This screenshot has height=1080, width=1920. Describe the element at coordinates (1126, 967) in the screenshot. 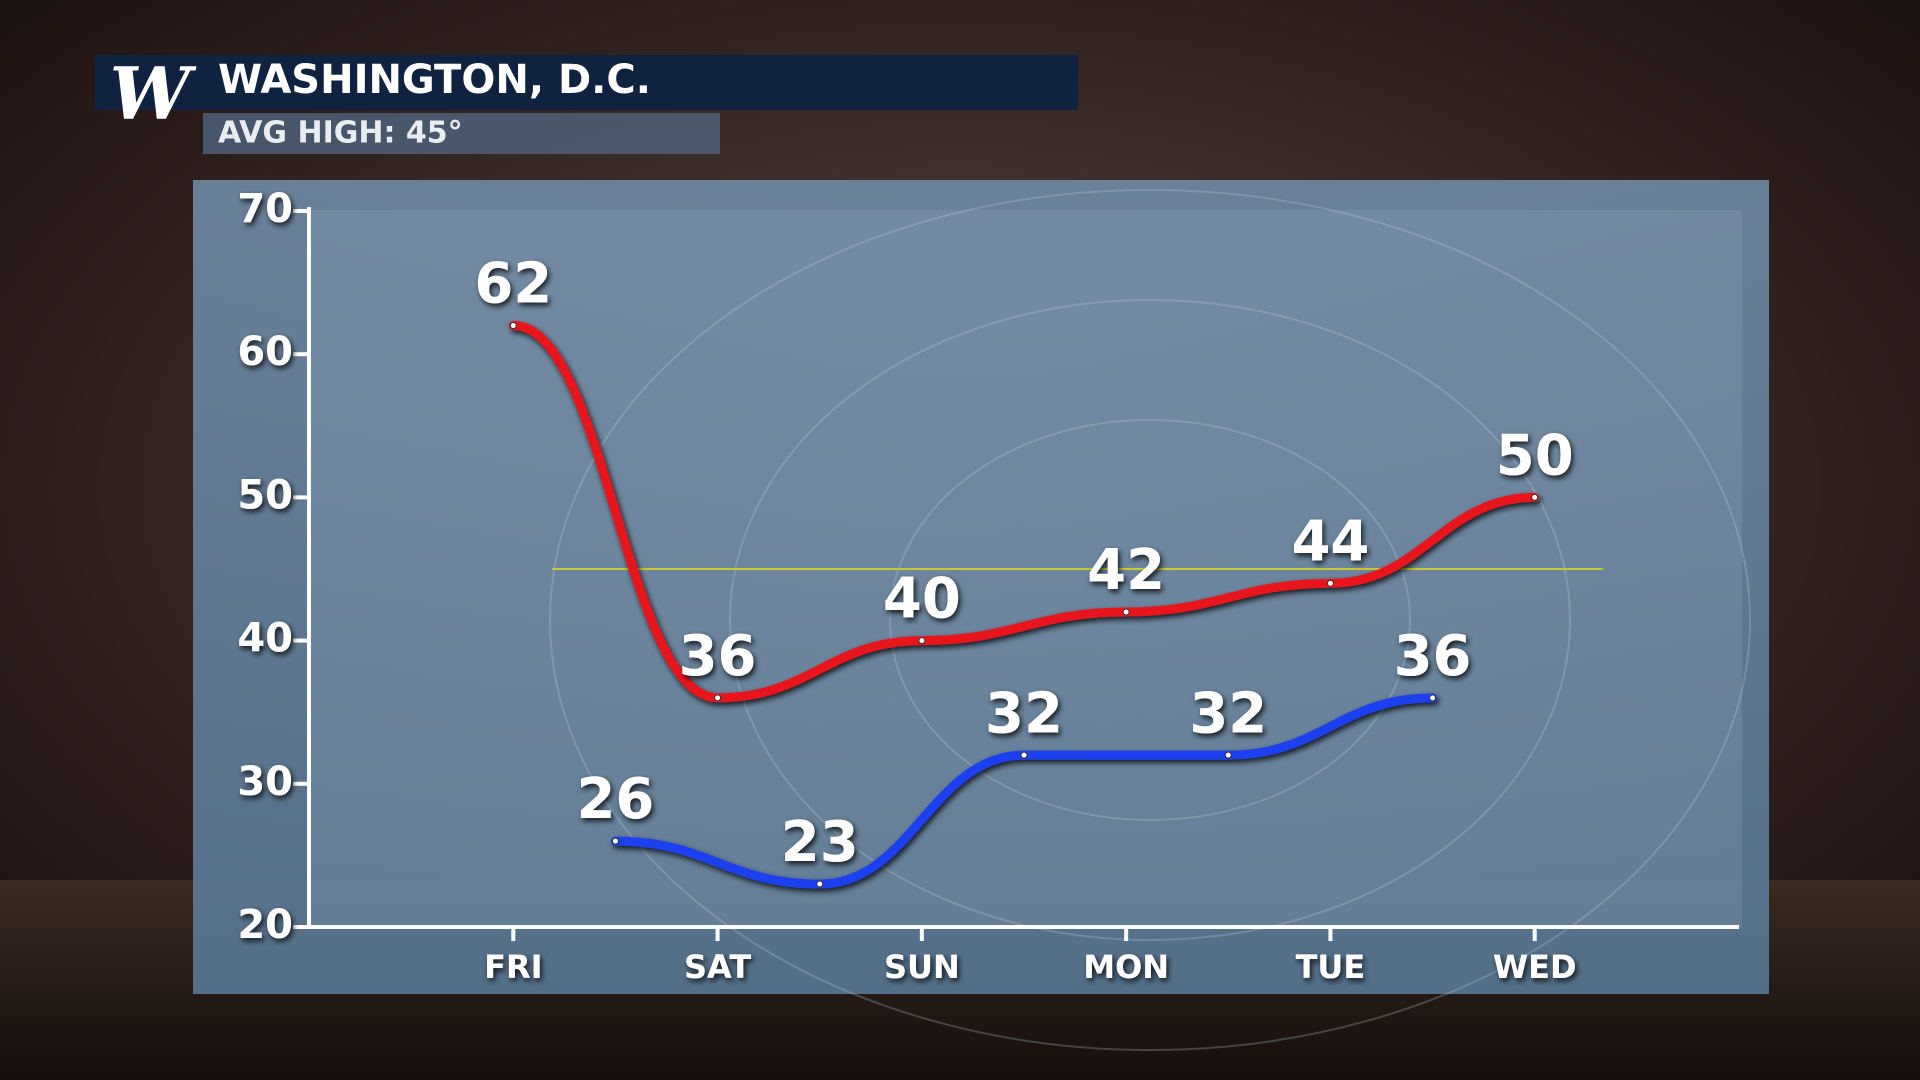

I see `x-tick-label: MON` at that location.